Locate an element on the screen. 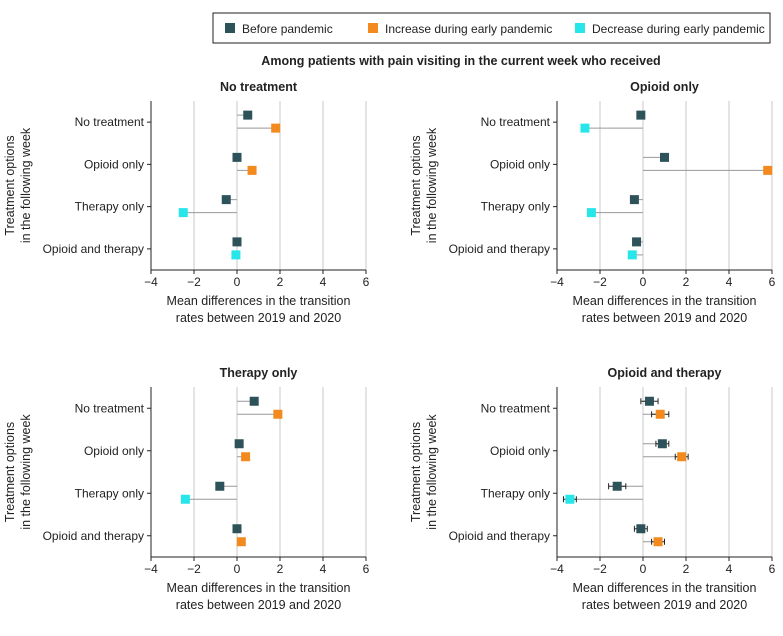 This screenshot has width=783, height=636. legend-frame is located at coordinates (491, 28).